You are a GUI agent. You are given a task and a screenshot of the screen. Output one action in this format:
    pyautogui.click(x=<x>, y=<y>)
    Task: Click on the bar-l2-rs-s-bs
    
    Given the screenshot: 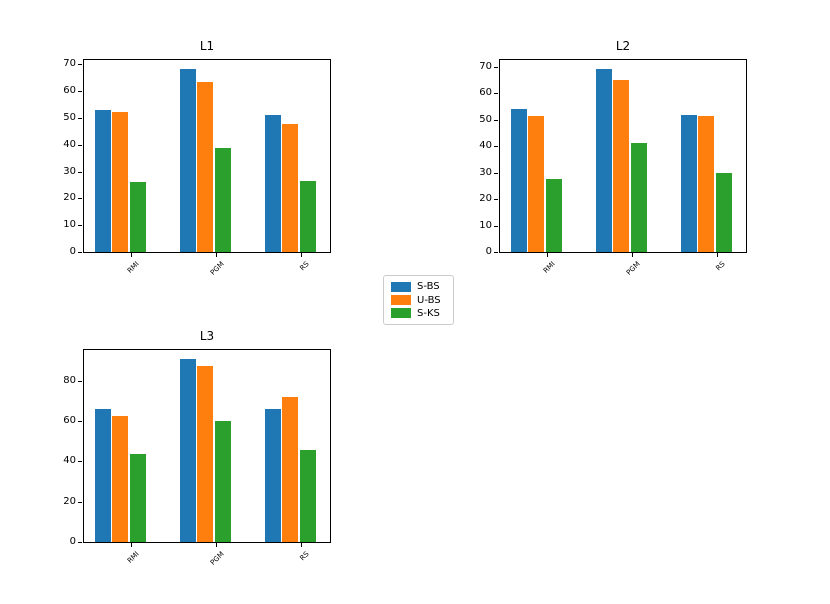 What is the action you would take?
    pyautogui.click(x=688, y=183)
    